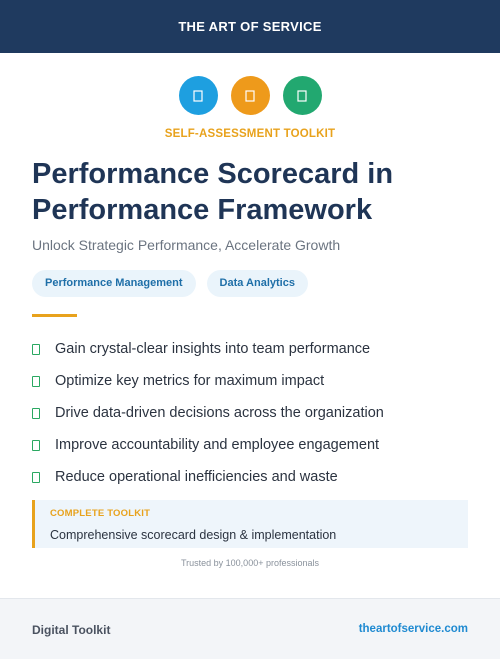 The height and width of the screenshot is (659, 500). Describe the element at coordinates (249, 563) in the screenshot. I see `trusted-note: Trusted by 100,000+ professionals` at that location.